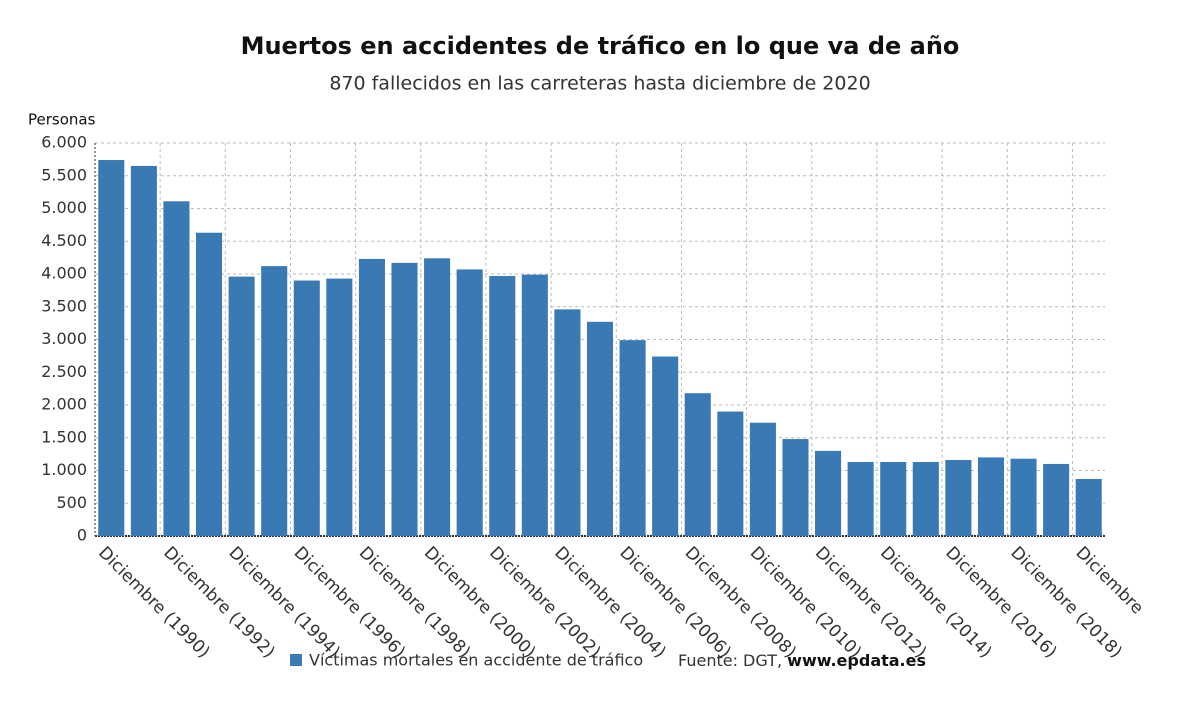 The height and width of the screenshot is (705, 1200). I want to click on source-site: www.epdata.es, so click(856, 660).